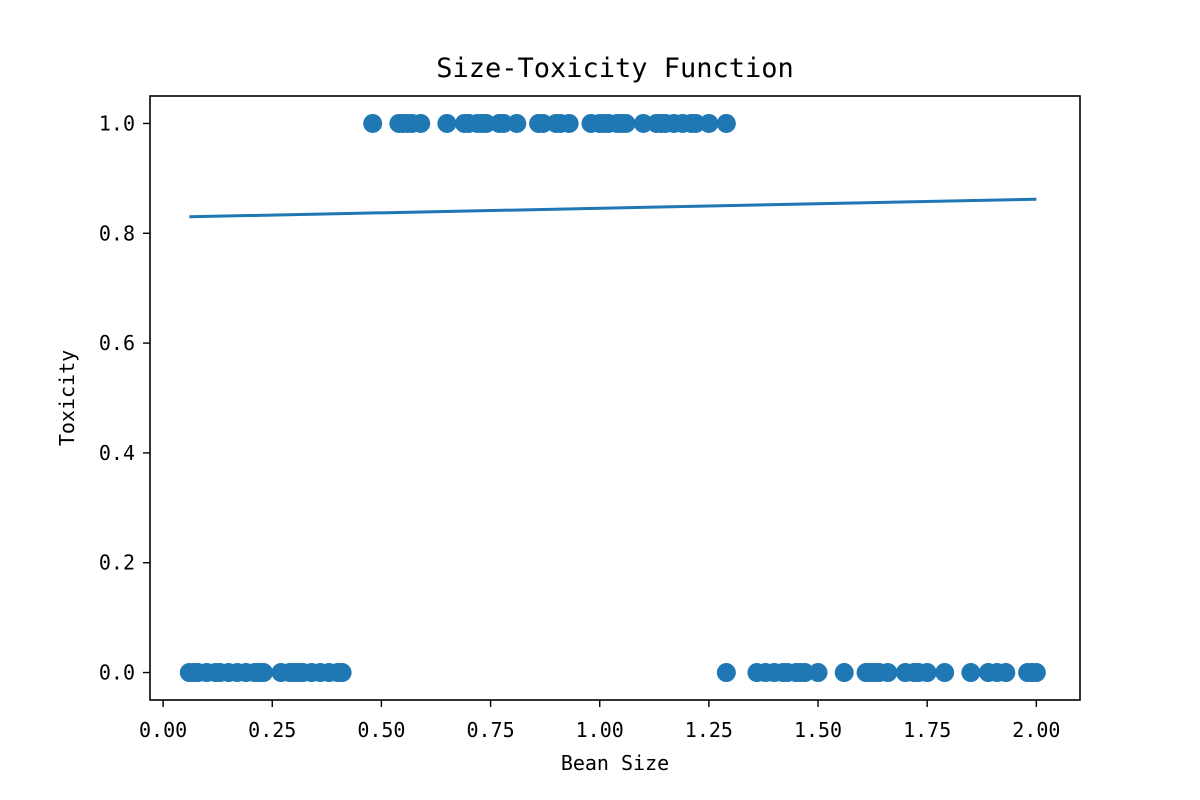 The height and width of the screenshot is (800, 1200). I want to click on fit-line, so click(613, 208).